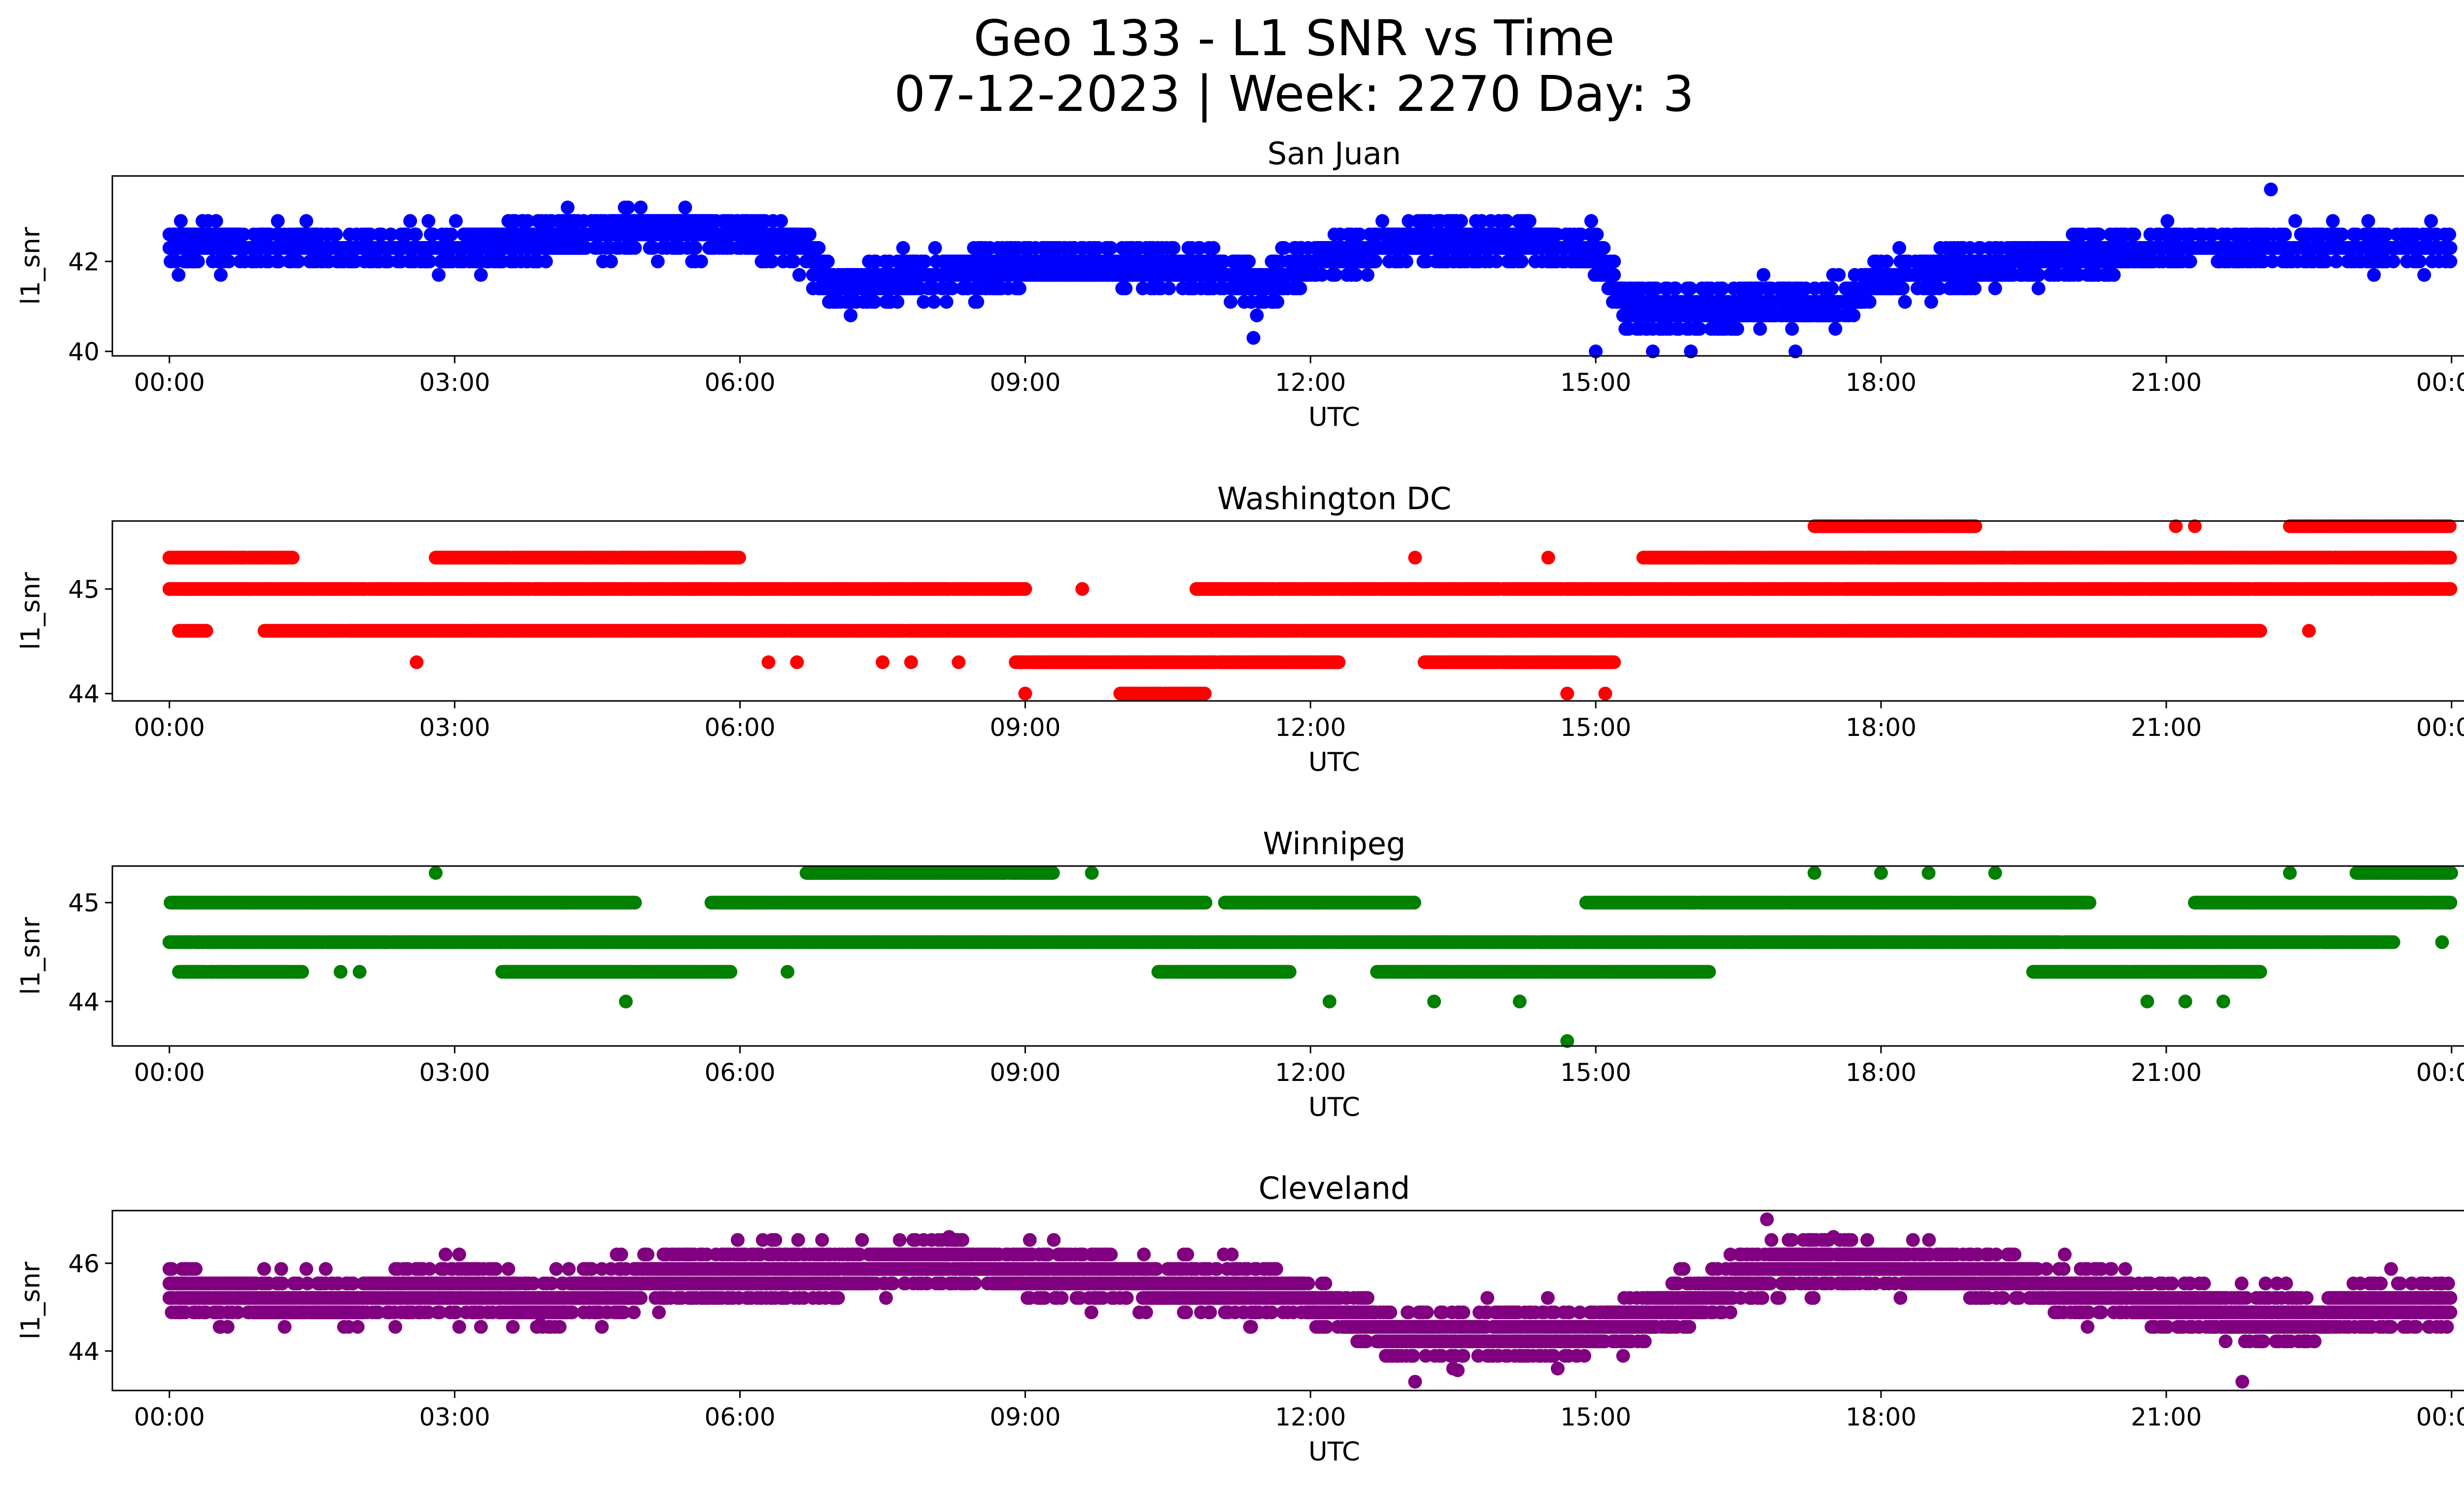 This screenshot has width=2464, height=1495. I want to click on x-tick-label: 00:00, so click(2440, 382).